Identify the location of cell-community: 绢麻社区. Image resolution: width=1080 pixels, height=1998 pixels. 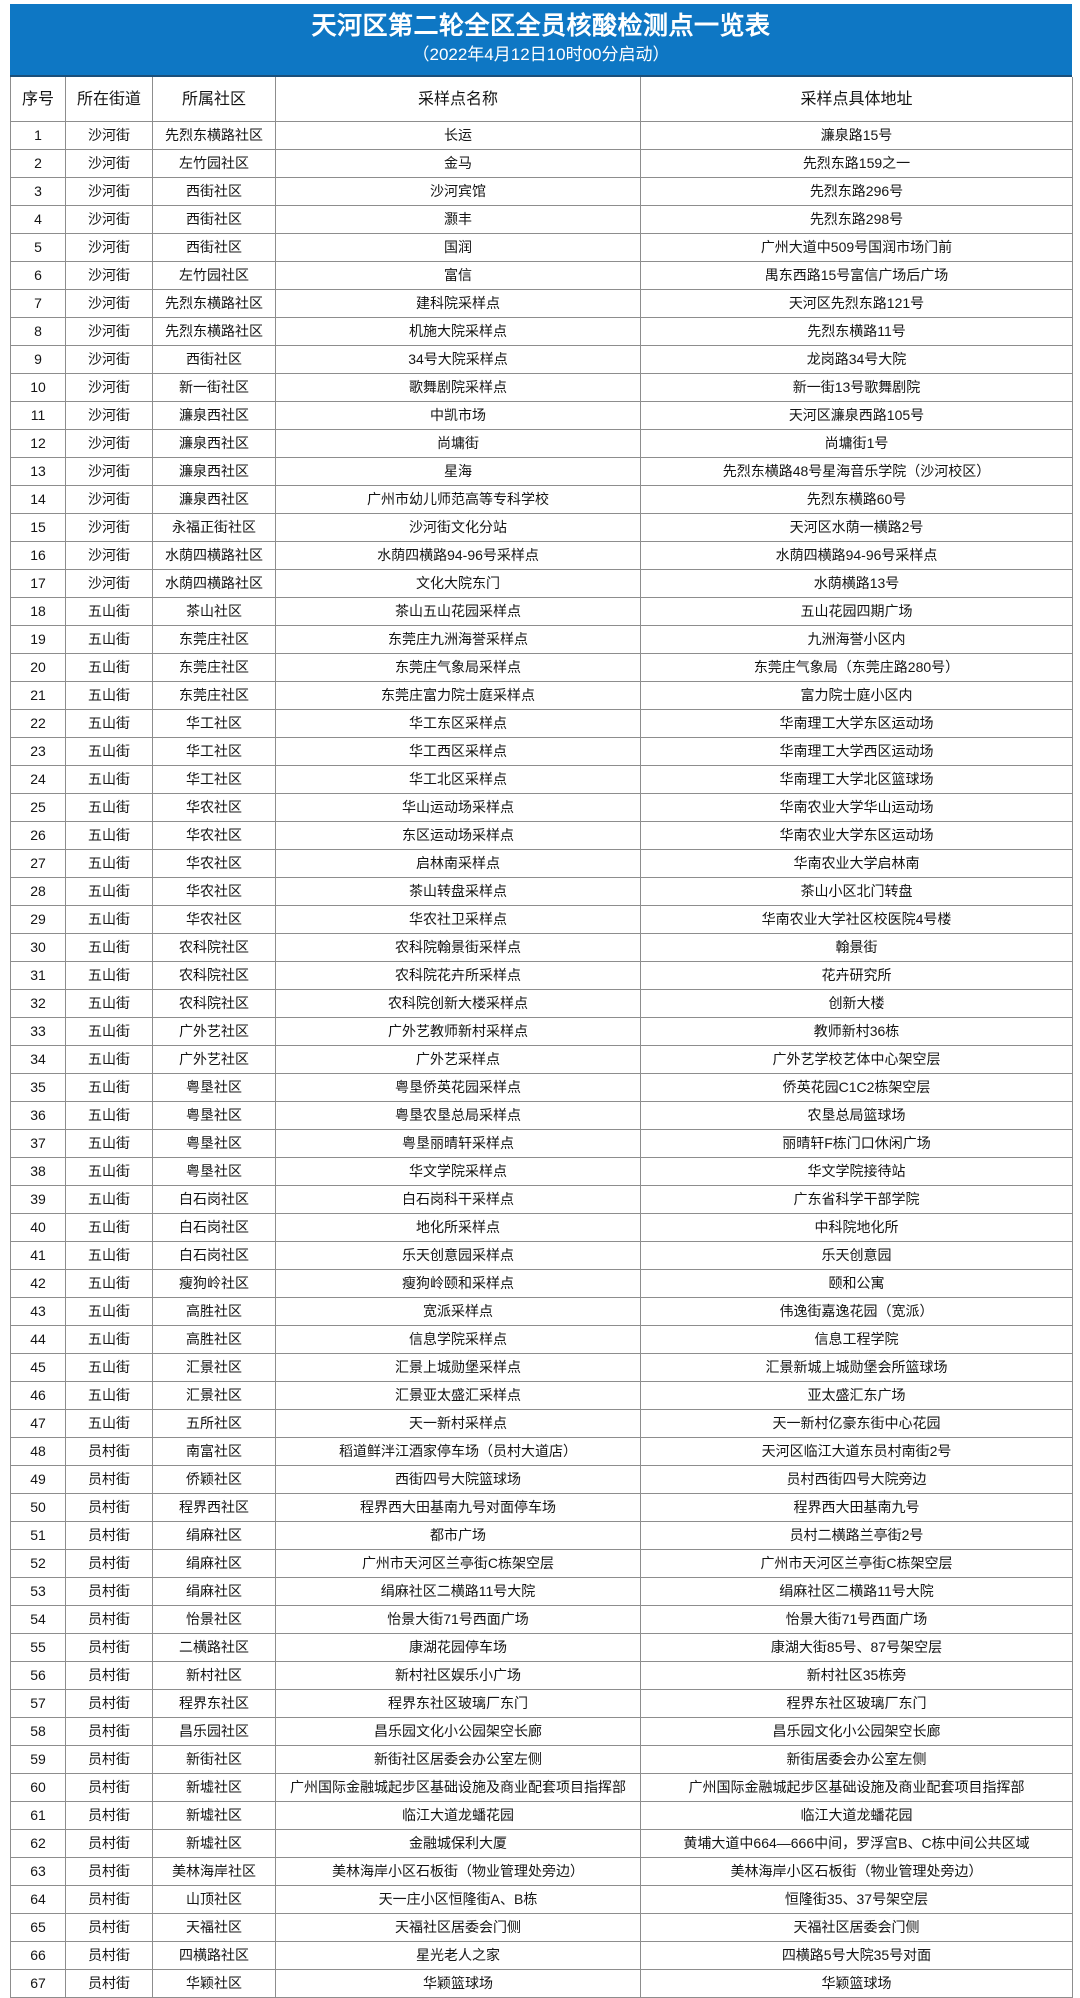
(214, 1536).